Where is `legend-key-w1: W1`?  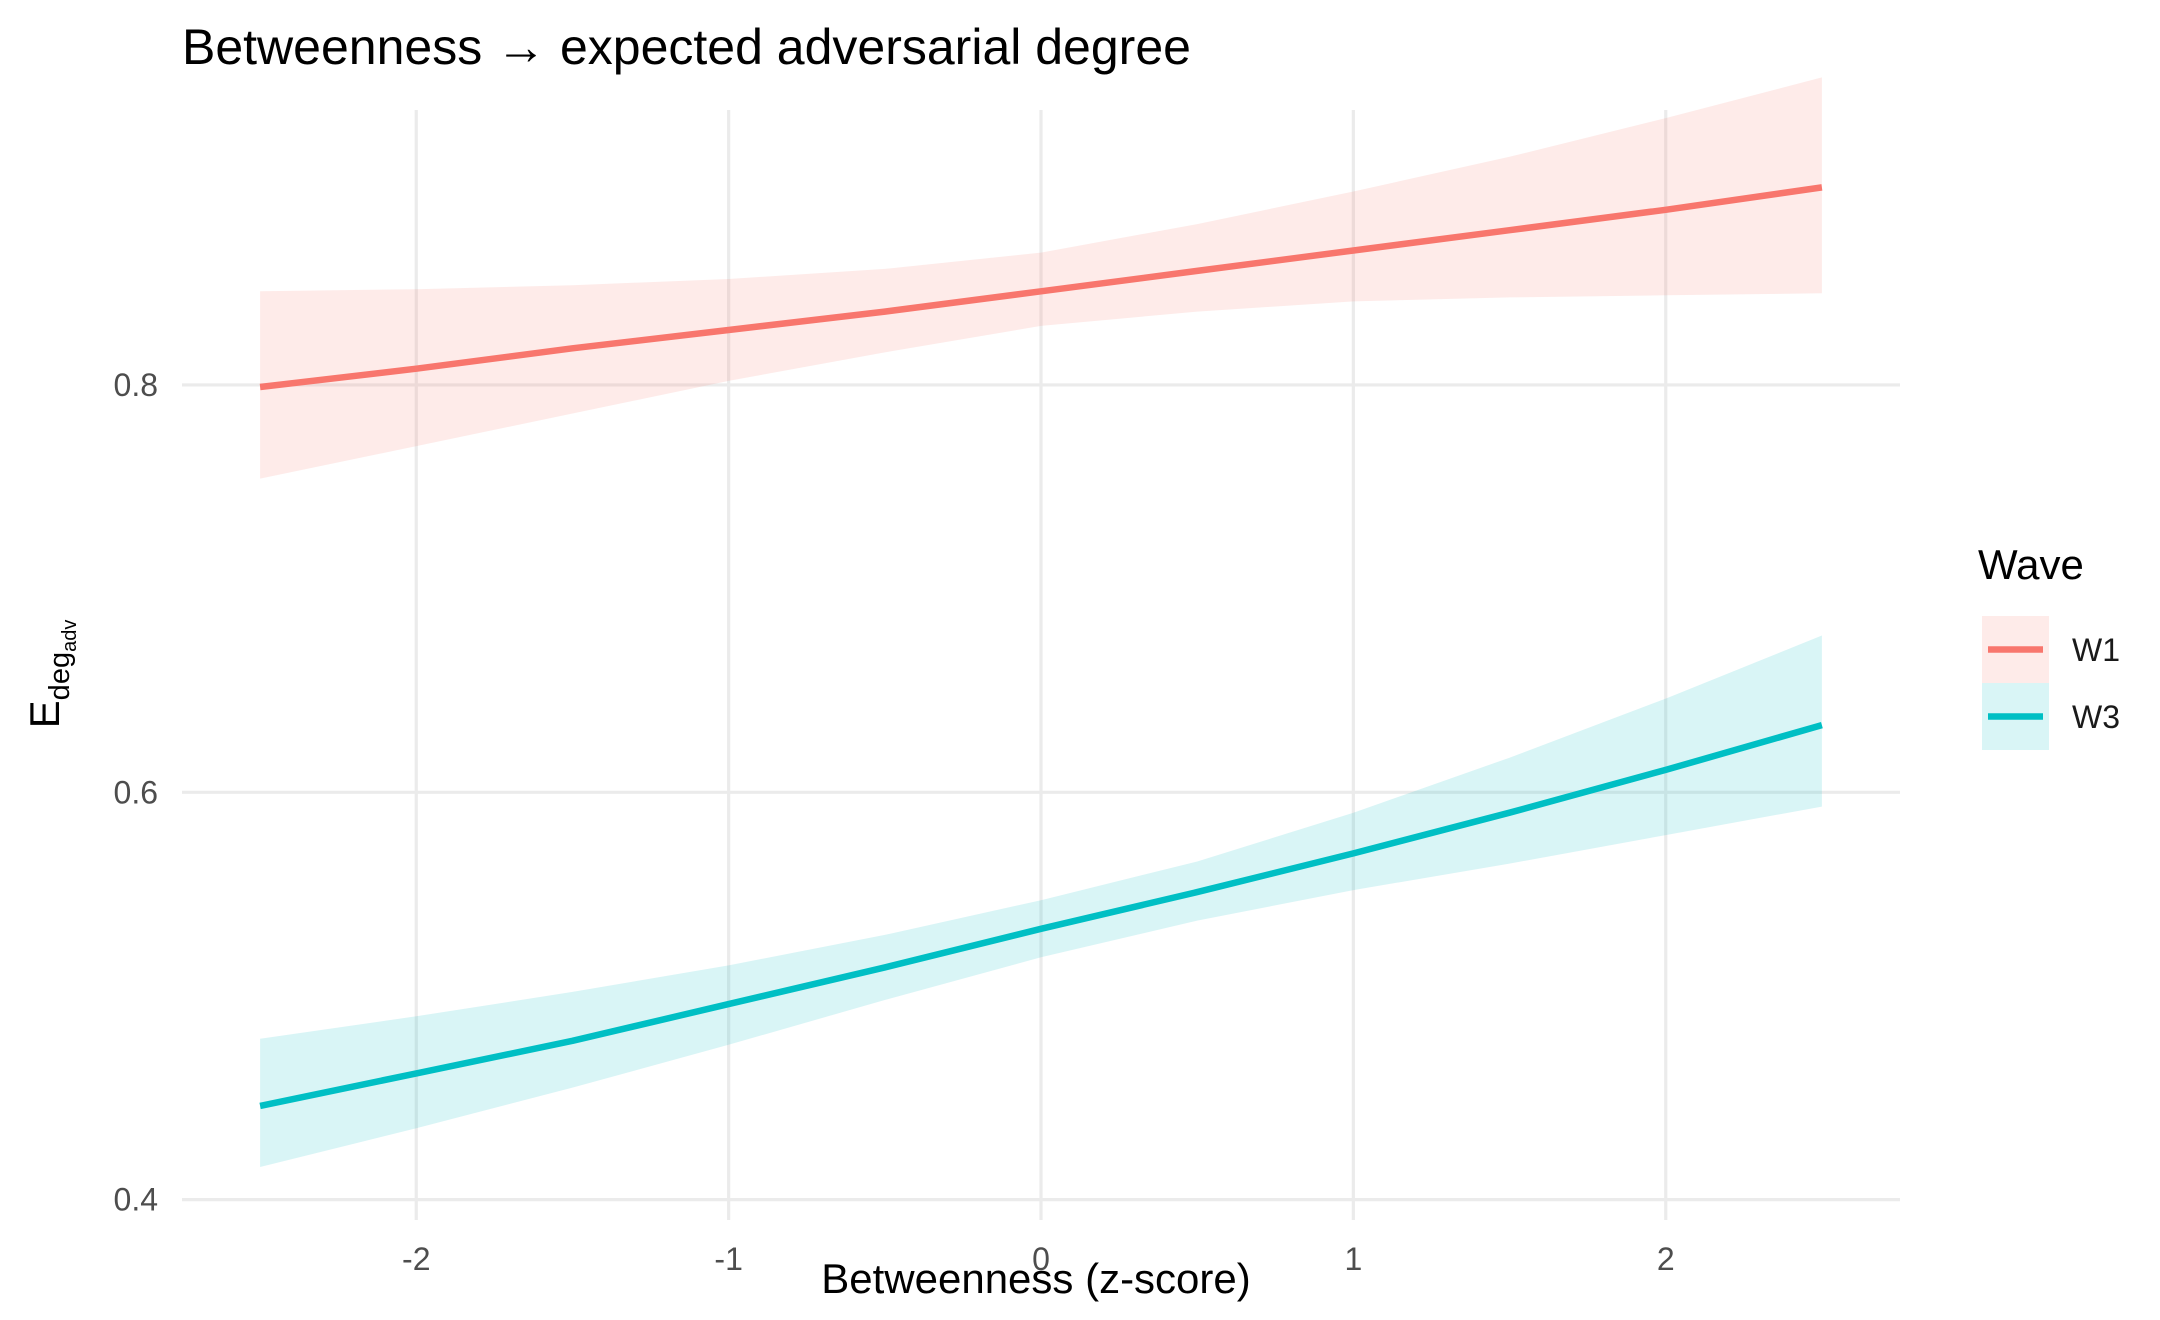 legend-key-w1: W1 is located at coordinates (2051, 649).